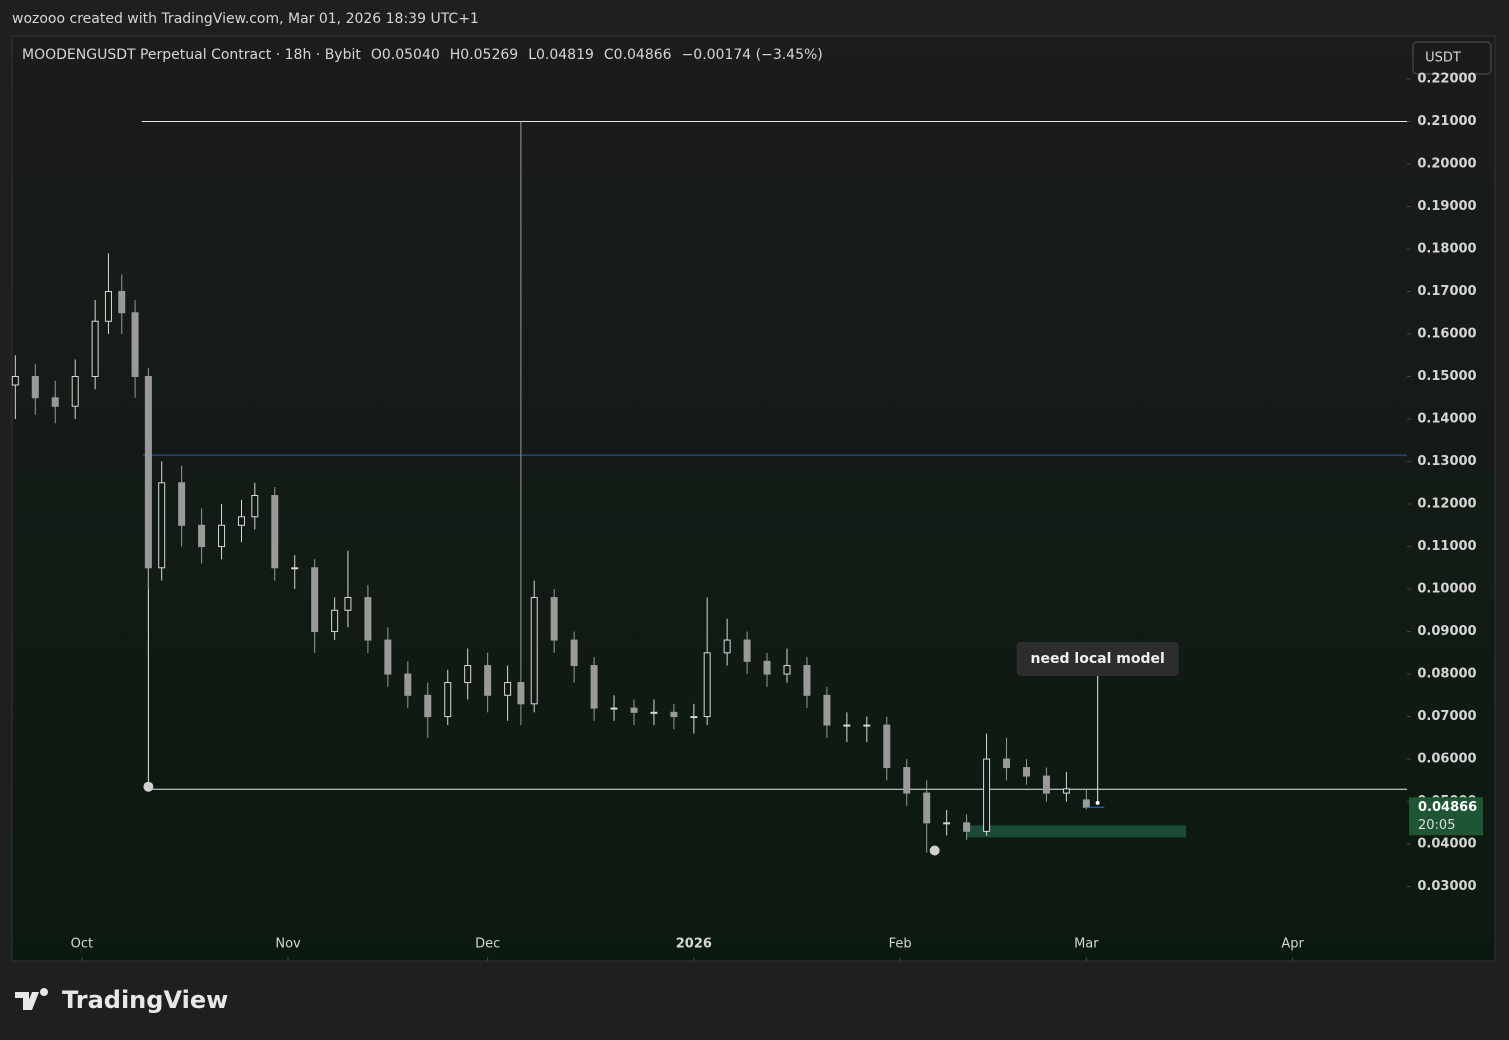 The image size is (1509, 1040). I want to click on x-tick-label: 2026, so click(694, 944).